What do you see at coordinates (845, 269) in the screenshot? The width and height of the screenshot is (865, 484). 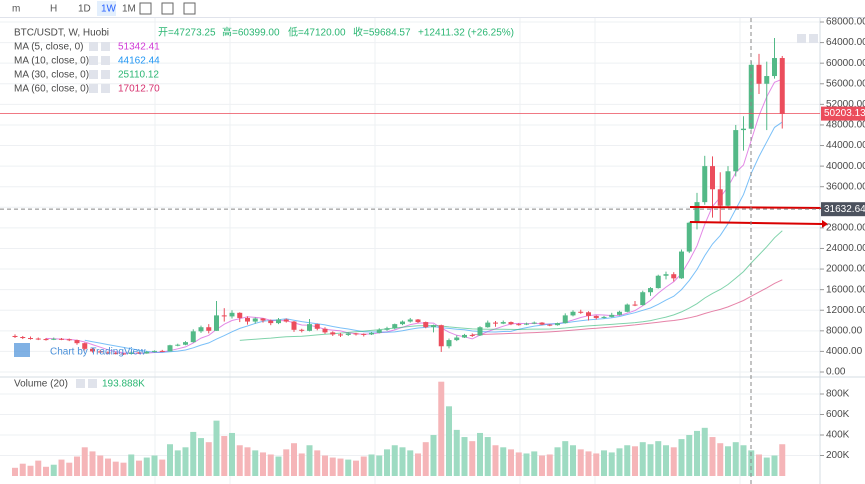 I see `y-tick-label: 20000.00` at bounding box center [845, 269].